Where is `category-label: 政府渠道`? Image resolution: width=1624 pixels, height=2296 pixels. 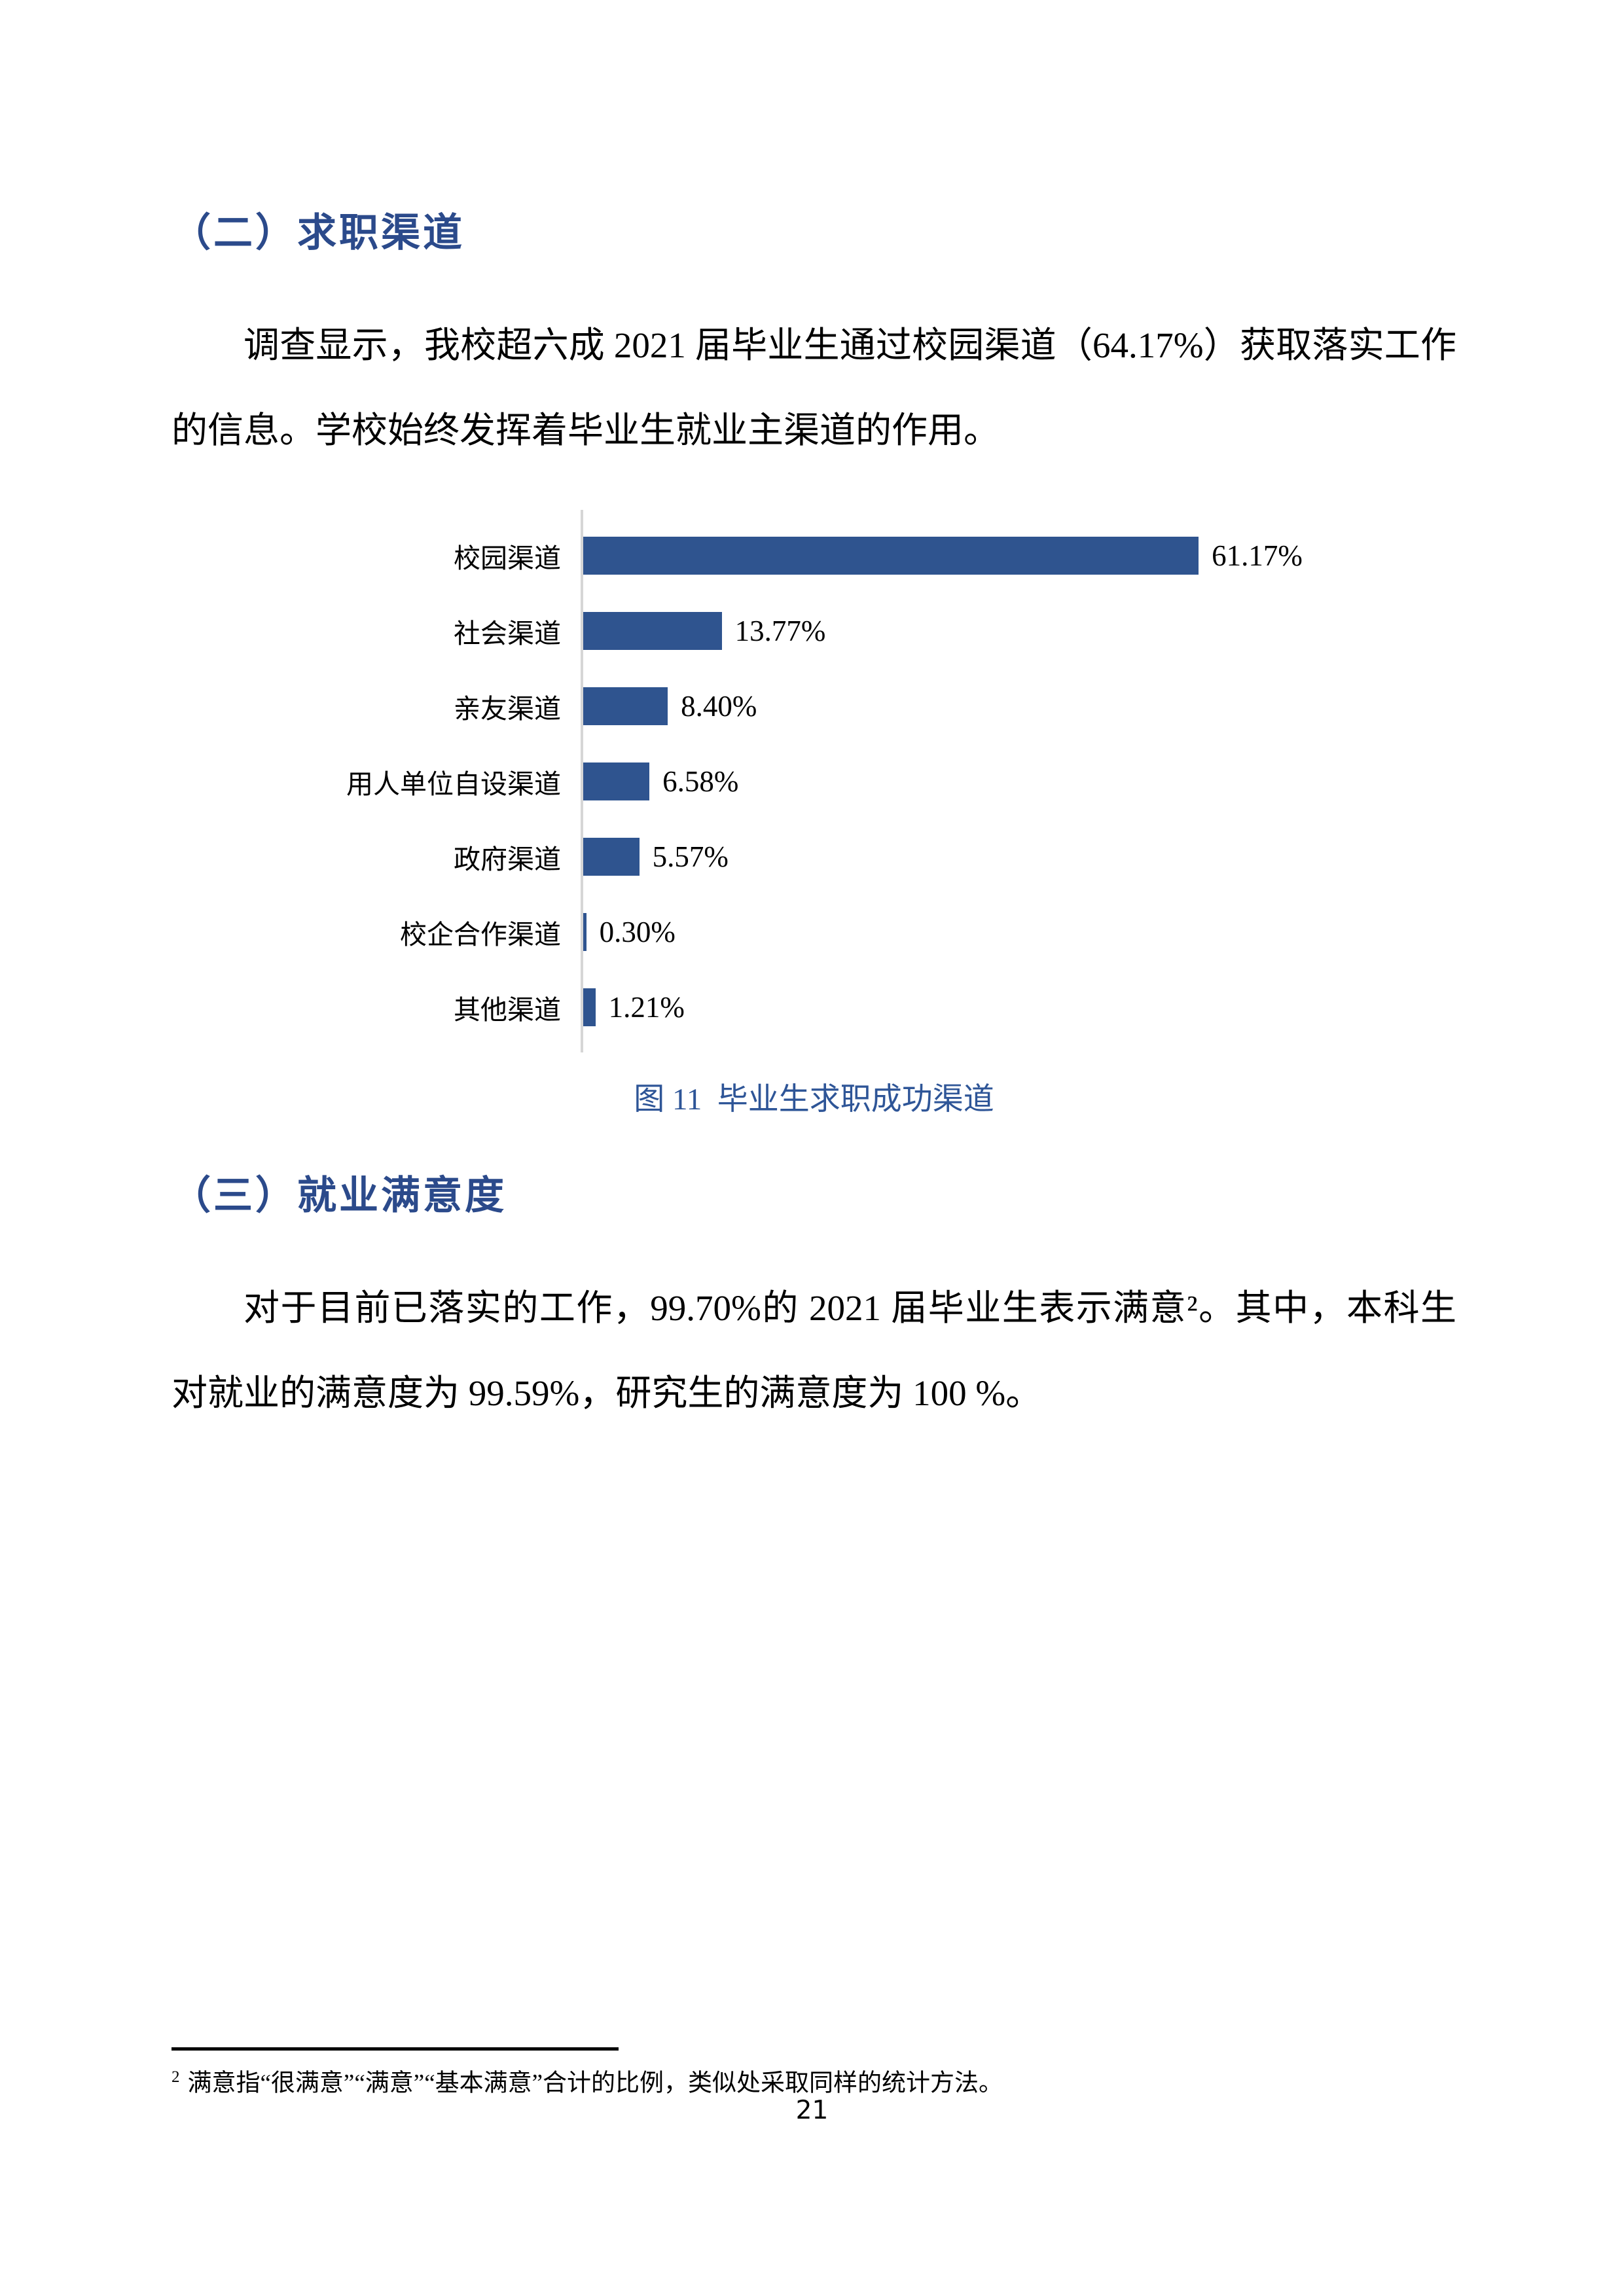
category-label: 政府渠道 is located at coordinates (507, 859).